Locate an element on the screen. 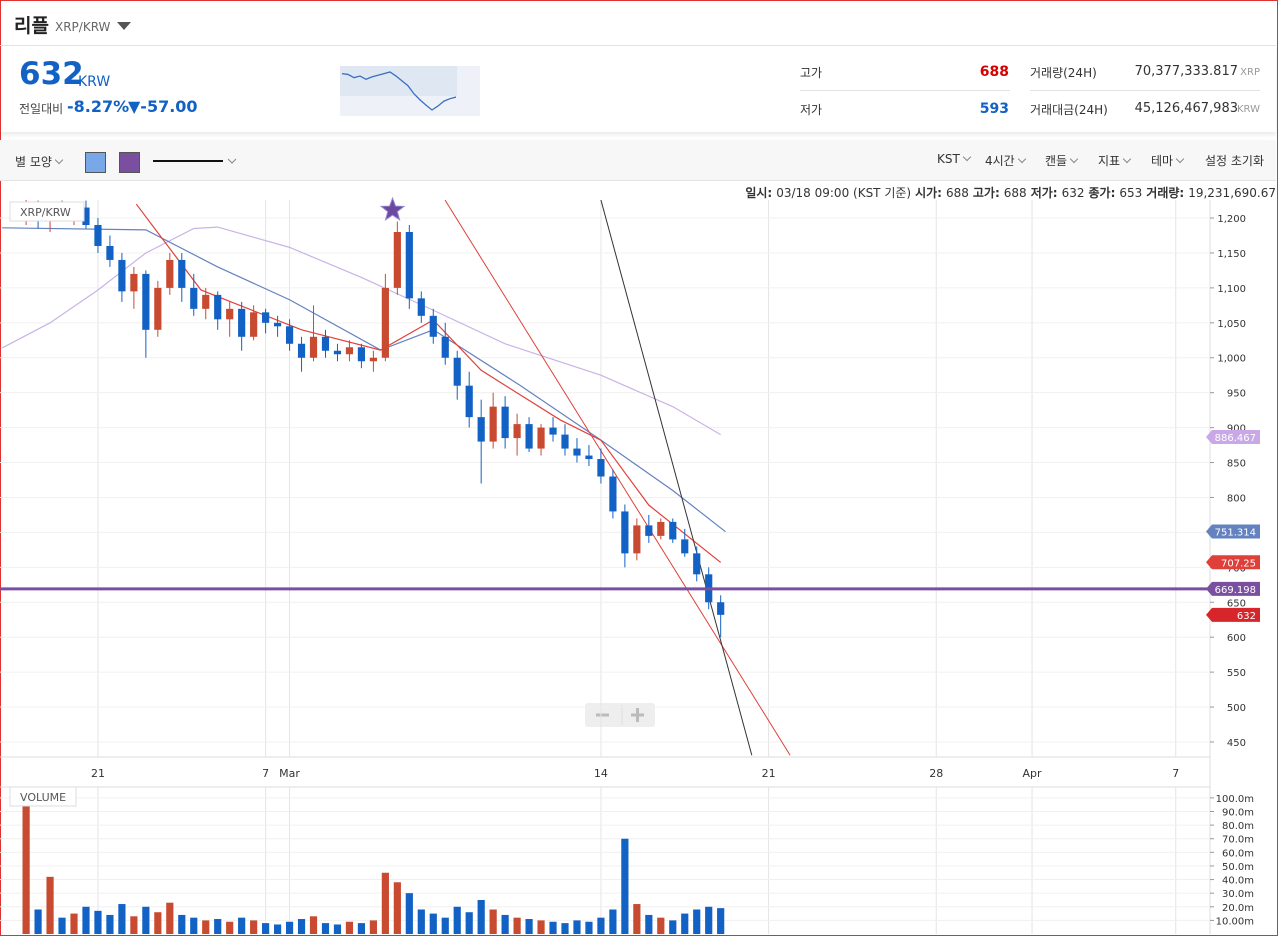 The image size is (1278, 936). y-tick-label: 900 is located at coordinates (1236, 429).